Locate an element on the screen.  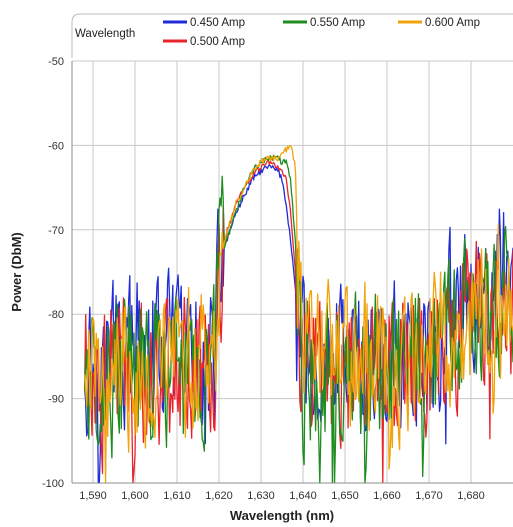
legend-label: 0.450 Amp is located at coordinates (217, 23).